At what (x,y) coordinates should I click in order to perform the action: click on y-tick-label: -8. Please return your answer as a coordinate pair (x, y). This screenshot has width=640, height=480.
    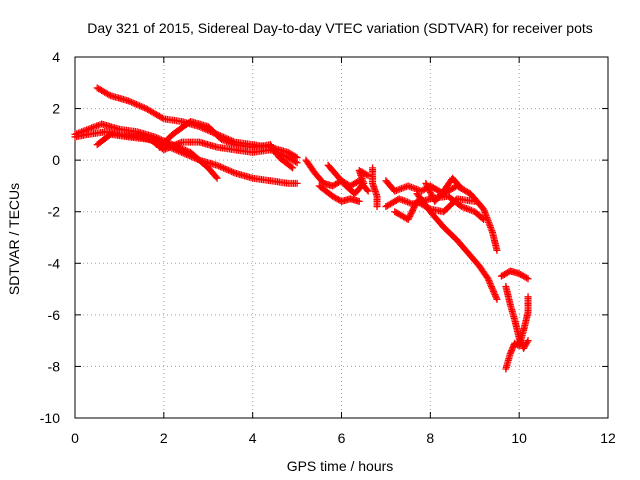
    Looking at the image, I should click on (54, 366).